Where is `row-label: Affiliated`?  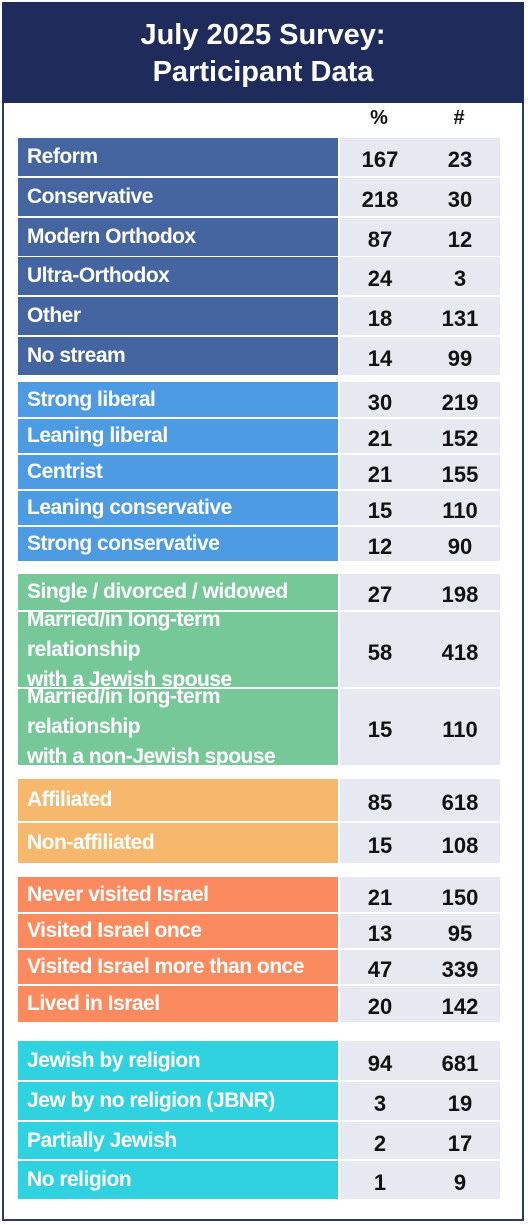
row-label: Affiliated is located at coordinates (178, 801).